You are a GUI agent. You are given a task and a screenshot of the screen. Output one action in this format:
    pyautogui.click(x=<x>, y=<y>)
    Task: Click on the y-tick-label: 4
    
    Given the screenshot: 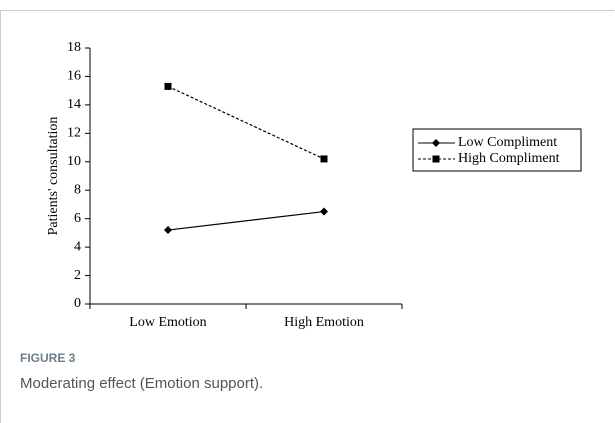 What is the action you would take?
    pyautogui.click(x=77, y=246)
    